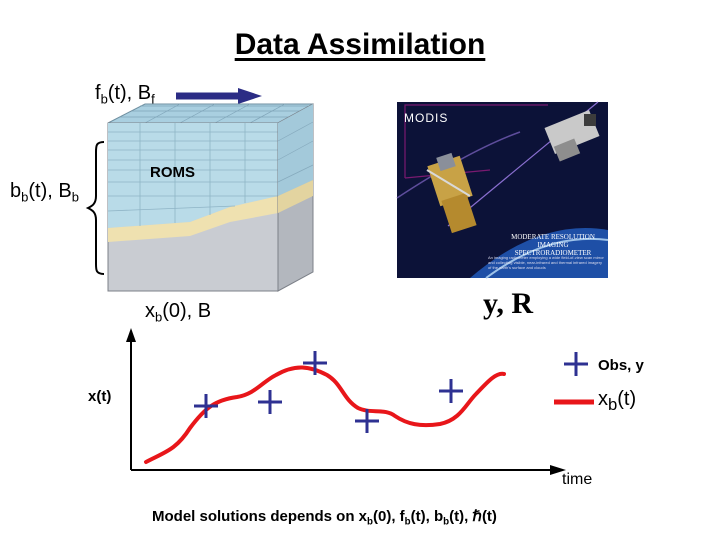  I want to click on modis-name: MODIS, so click(426, 118).